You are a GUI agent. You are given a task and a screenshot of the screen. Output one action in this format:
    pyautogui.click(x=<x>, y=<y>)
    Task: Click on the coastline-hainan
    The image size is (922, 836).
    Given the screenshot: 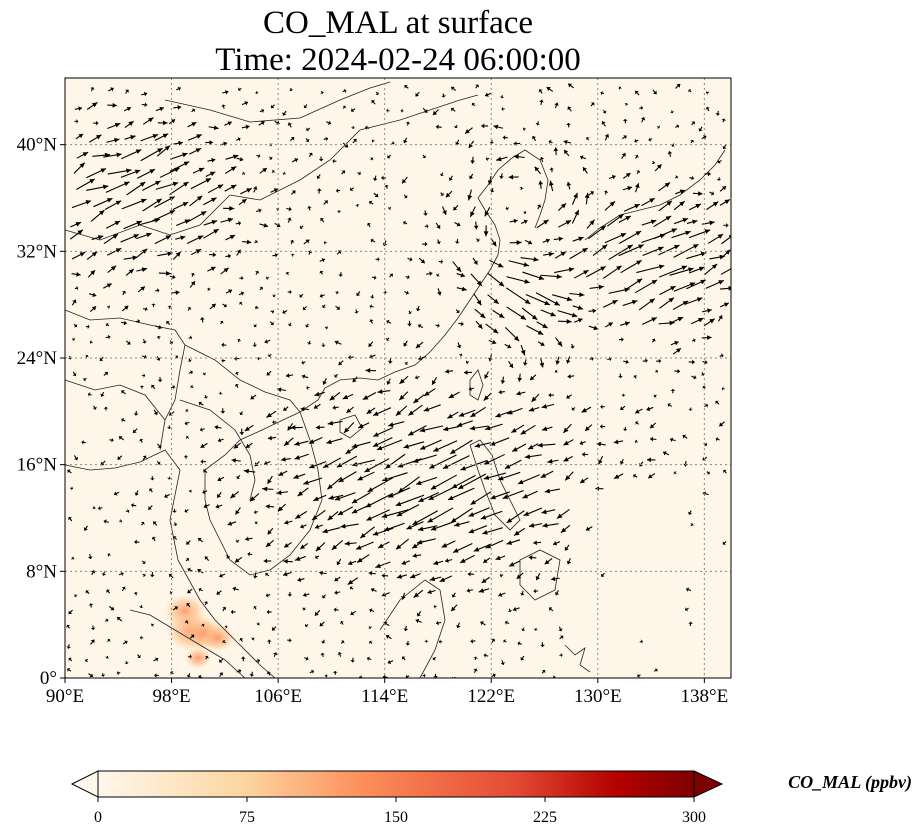 What is the action you would take?
    pyautogui.click(x=351, y=426)
    